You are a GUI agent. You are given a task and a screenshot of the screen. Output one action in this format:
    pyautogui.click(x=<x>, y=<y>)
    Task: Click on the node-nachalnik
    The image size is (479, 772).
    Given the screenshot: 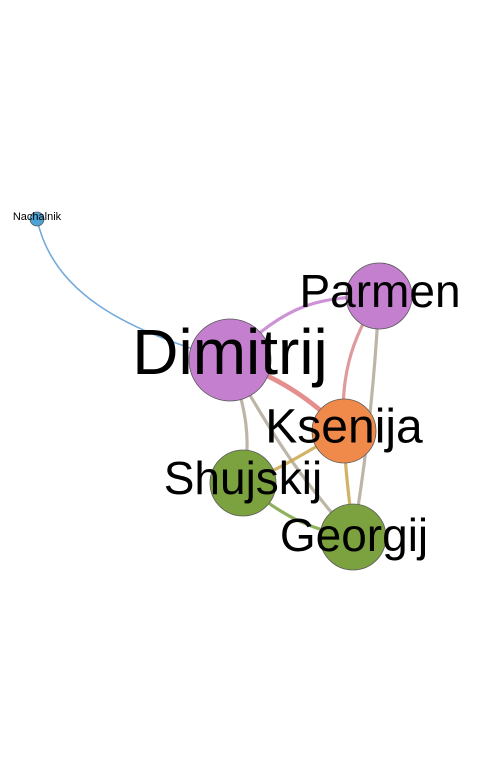 What is the action you would take?
    pyautogui.click(x=37, y=219)
    